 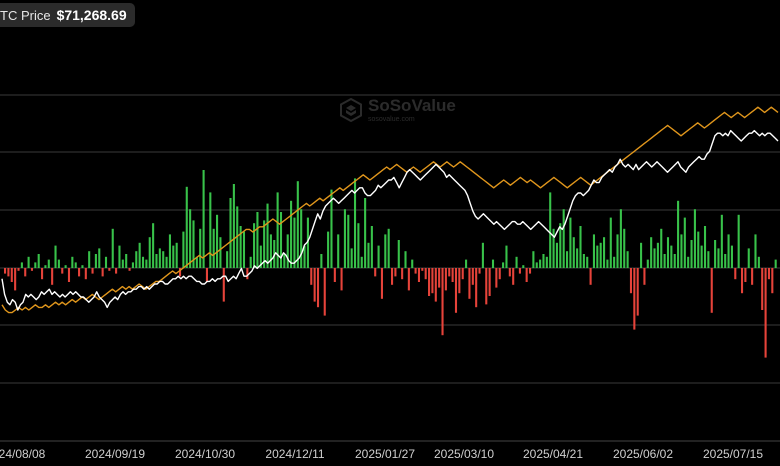 I want to click on btc-price-value: $71,268.69, so click(x=91, y=15).